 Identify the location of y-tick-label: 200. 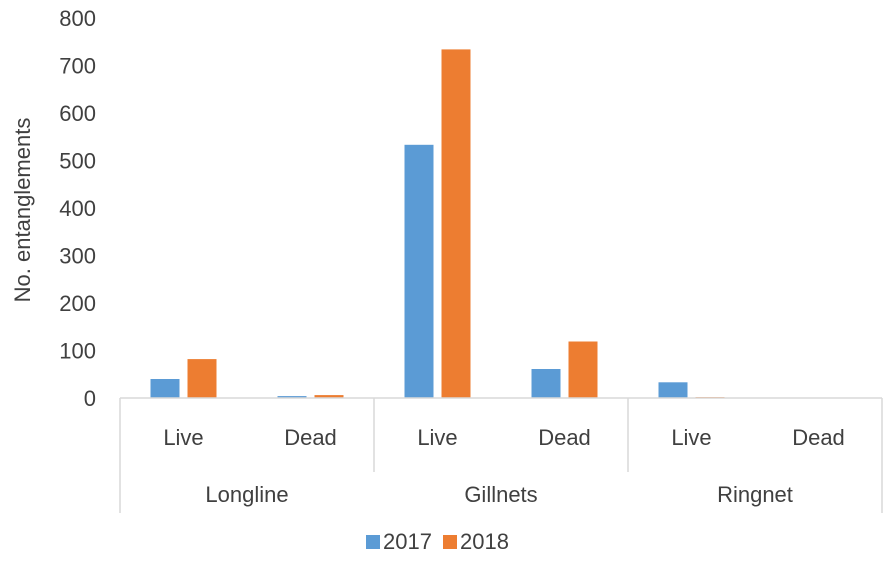
(77, 303).